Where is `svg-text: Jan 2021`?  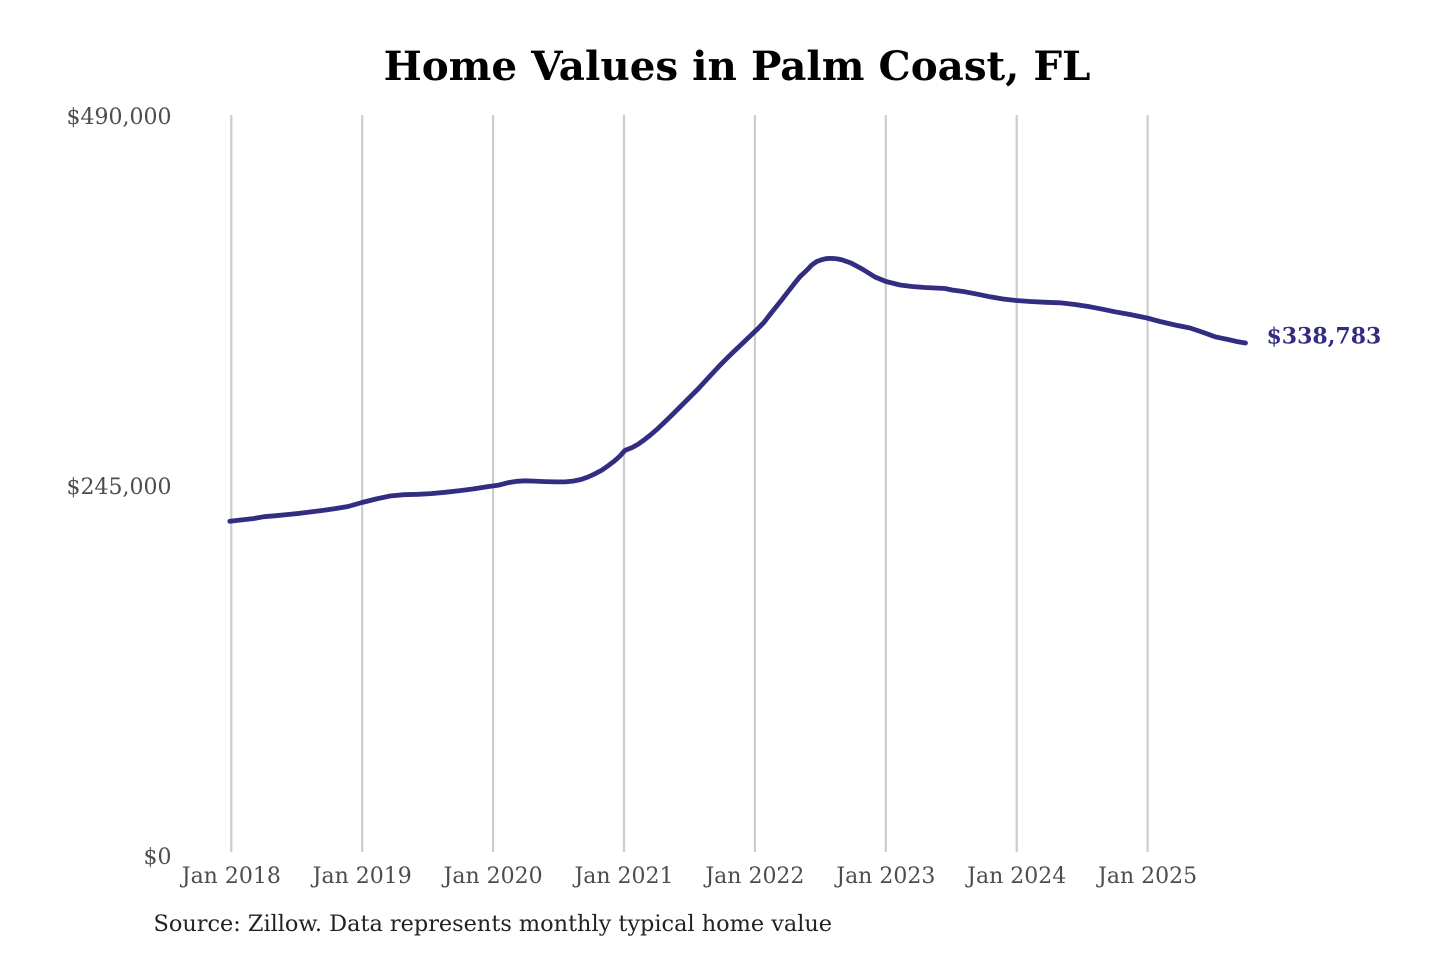
svg-text: Jan 2021 is located at coordinates (622, 876).